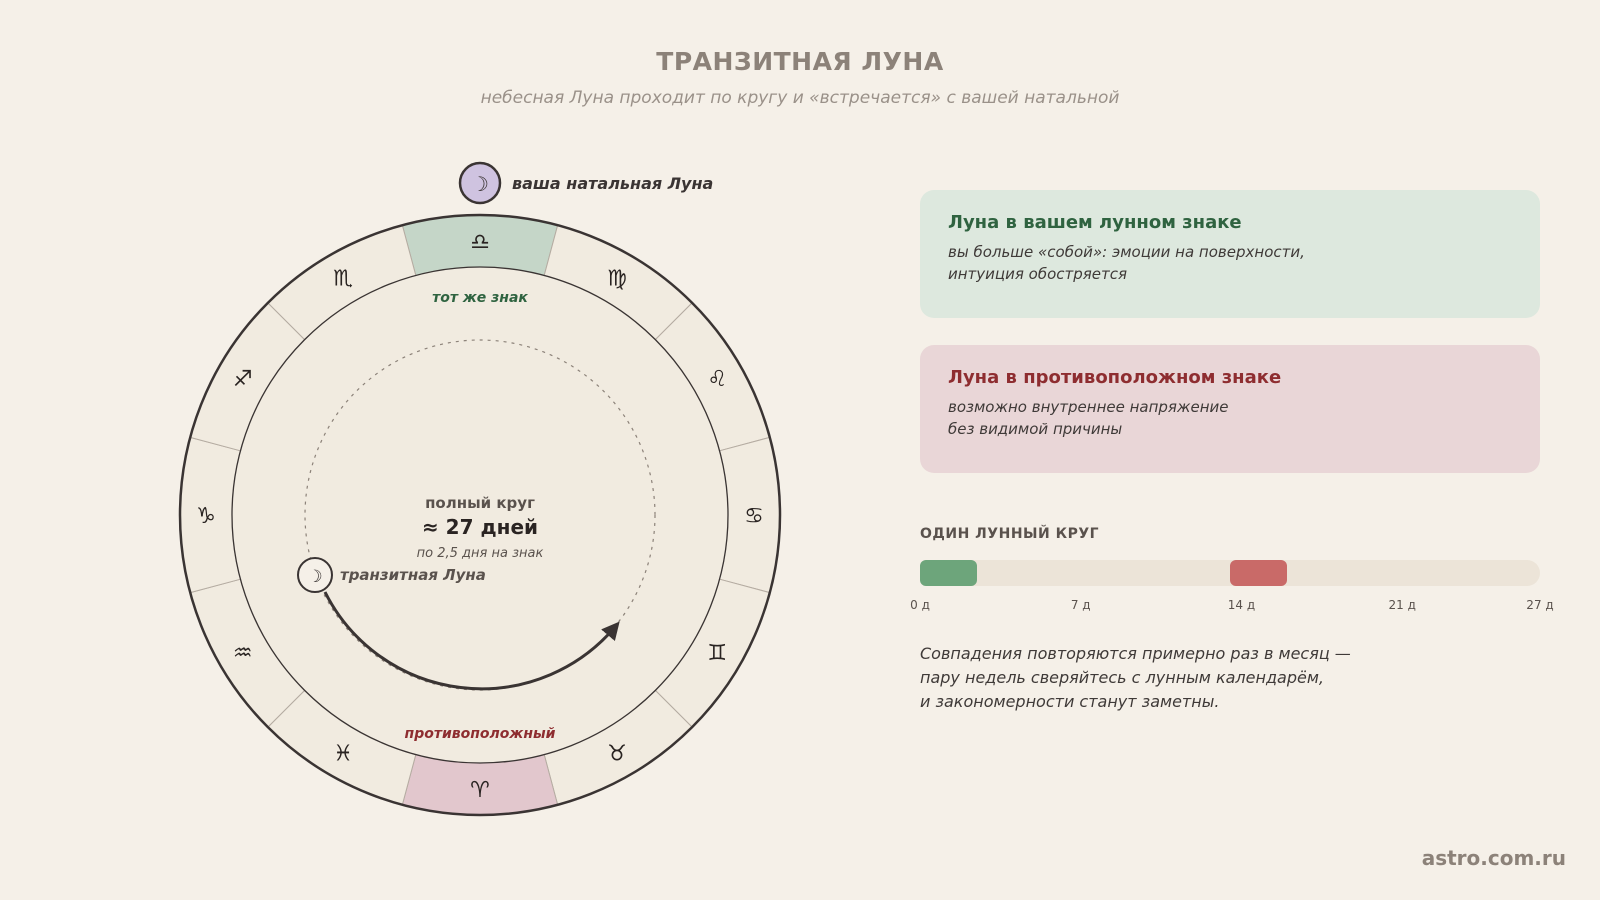 The height and width of the screenshot is (900, 1600). I want to click on zodiac-sign-icon: ♏, so click(343, 279).